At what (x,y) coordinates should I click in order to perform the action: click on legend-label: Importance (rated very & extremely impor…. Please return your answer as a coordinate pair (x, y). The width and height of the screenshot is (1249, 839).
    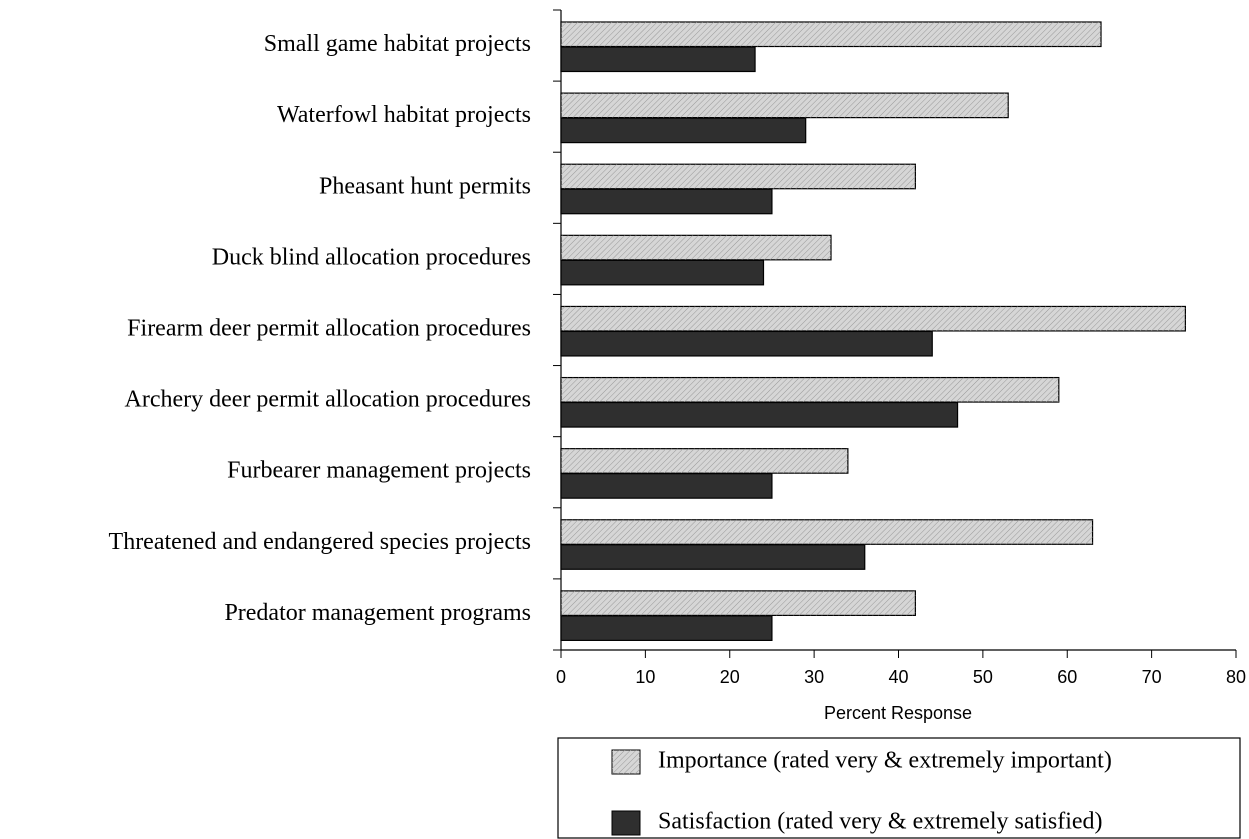
    Looking at the image, I should click on (885, 761).